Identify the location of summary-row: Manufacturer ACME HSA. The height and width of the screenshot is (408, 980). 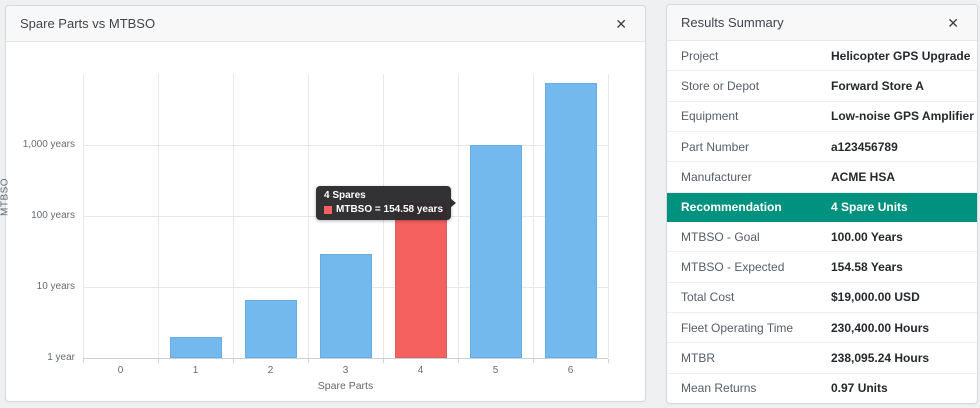
(822, 177).